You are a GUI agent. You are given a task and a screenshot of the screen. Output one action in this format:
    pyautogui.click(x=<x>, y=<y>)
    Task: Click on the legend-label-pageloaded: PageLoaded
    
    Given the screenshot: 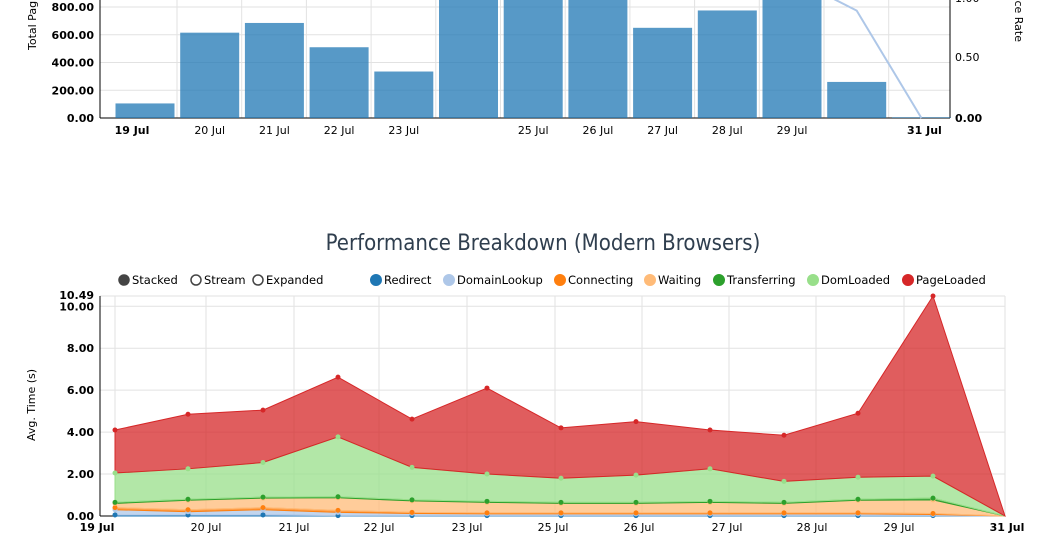 What is the action you would take?
    pyautogui.click(x=951, y=280)
    